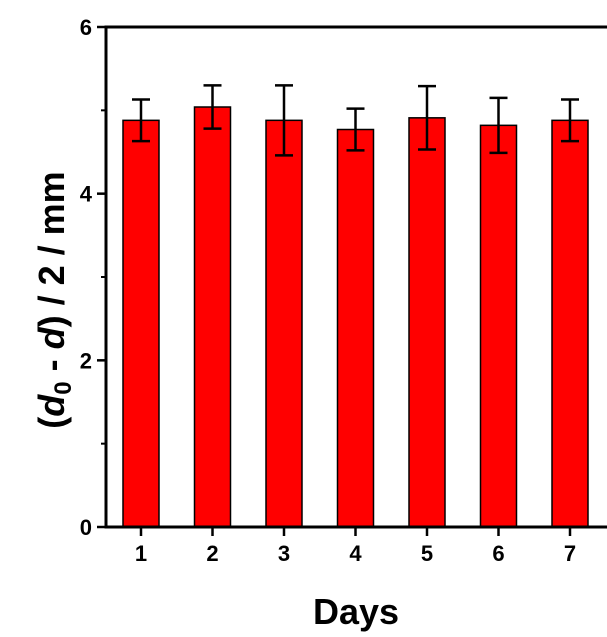 Image resolution: width=607 pixels, height=637 pixels. Describe the element at coordinates (355, 553) in the screenshot. I see `x-tick-label: 4` at that location.